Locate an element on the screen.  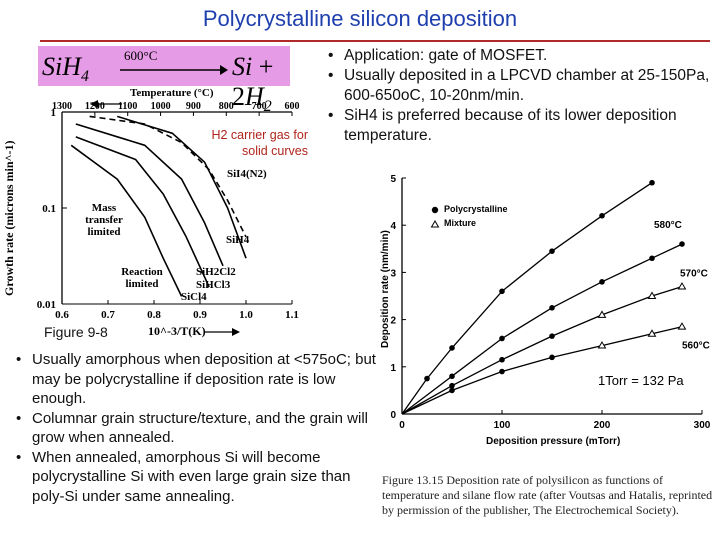
plus-coefficient: + 2 is located at coordinates (253, 81).